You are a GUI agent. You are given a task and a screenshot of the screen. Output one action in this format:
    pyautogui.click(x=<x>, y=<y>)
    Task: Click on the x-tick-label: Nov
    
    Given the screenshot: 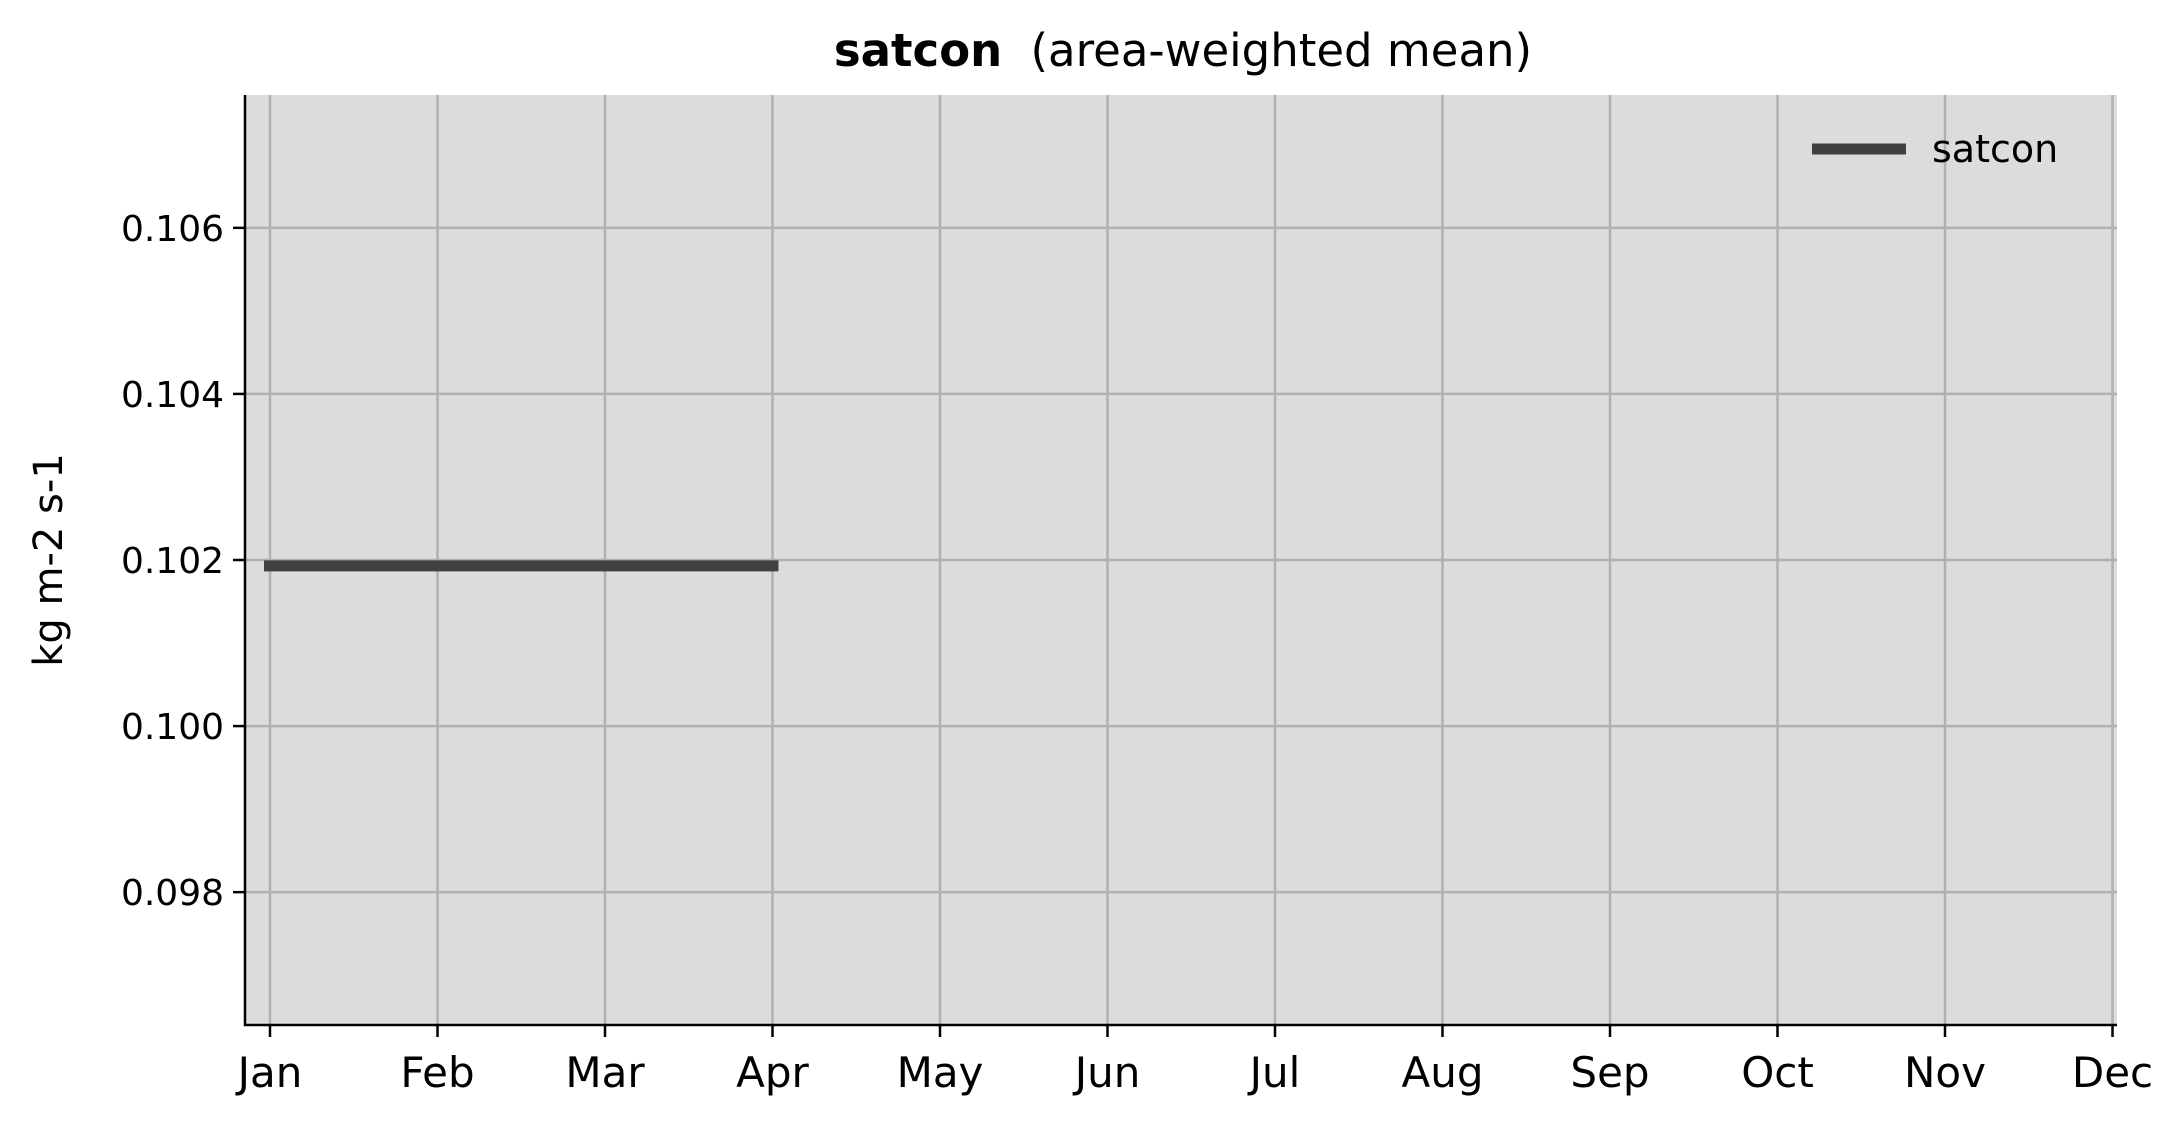 What is the action you would take?
    pyautogui.click(x=1945, y=1072)
    